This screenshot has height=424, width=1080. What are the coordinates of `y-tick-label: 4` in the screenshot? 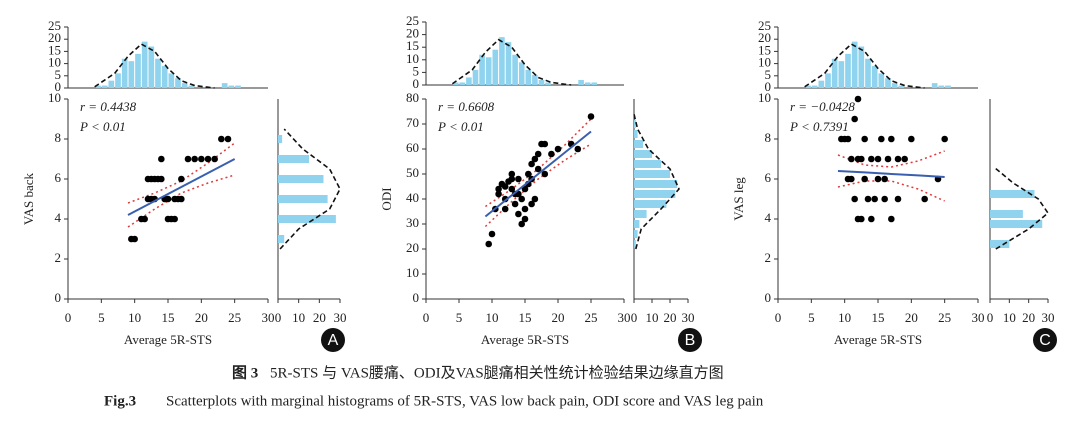 It's located at (58, 217).